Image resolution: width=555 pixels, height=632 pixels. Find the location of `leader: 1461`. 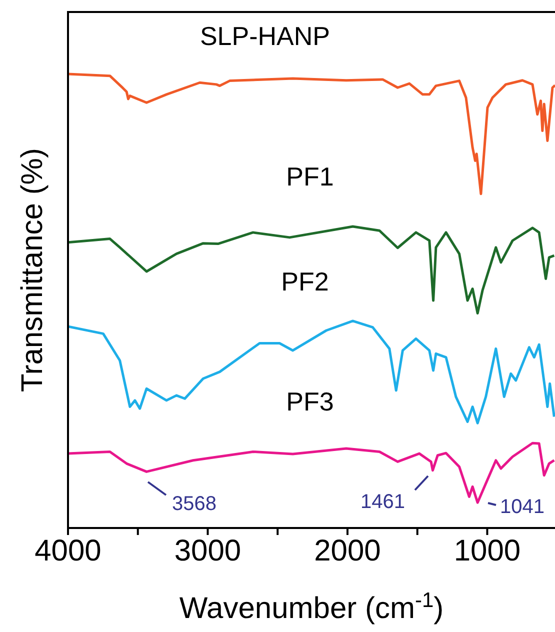

leader: 1461 is located at coordinates (394, 494).